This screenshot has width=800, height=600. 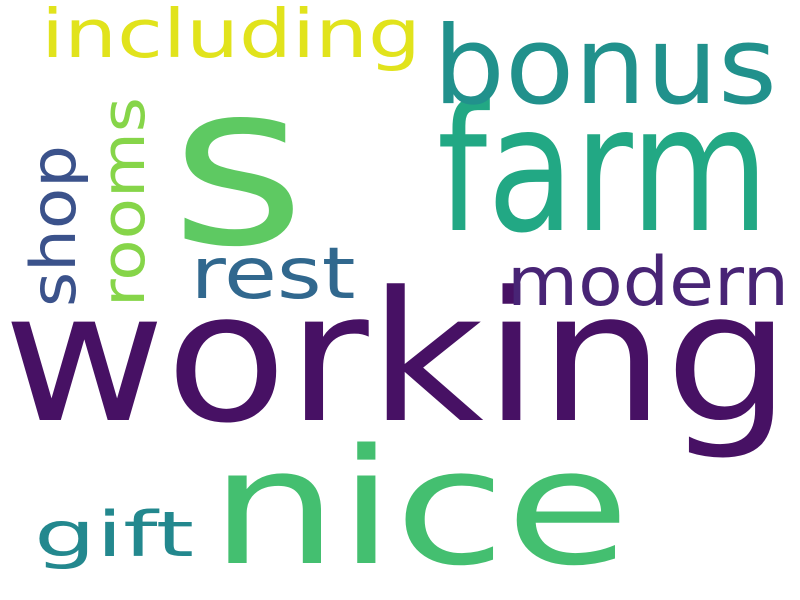 What do you see at coordinates (114, 534) in the screenshot?
I see `word-gift: gift` at bounding box center [114, 534].